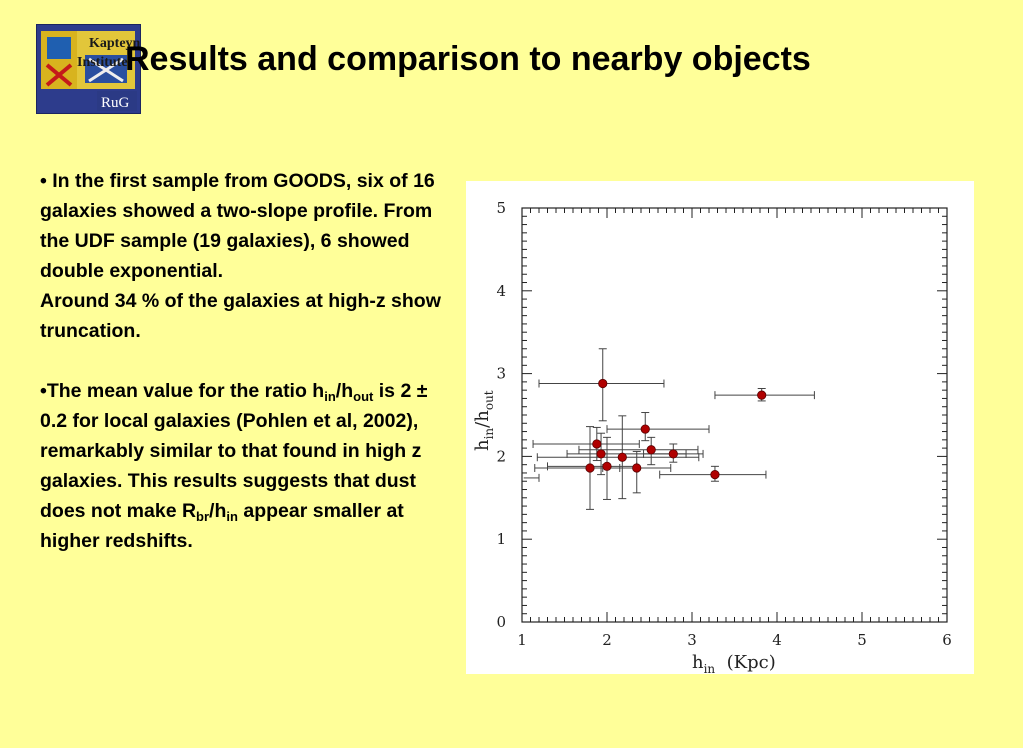 This screenshot has height=748, width=1023. What do you see at coordinates (115, 103) in the screenshot?
I see `svg-text: RuG` at bounding box center [115, 103].